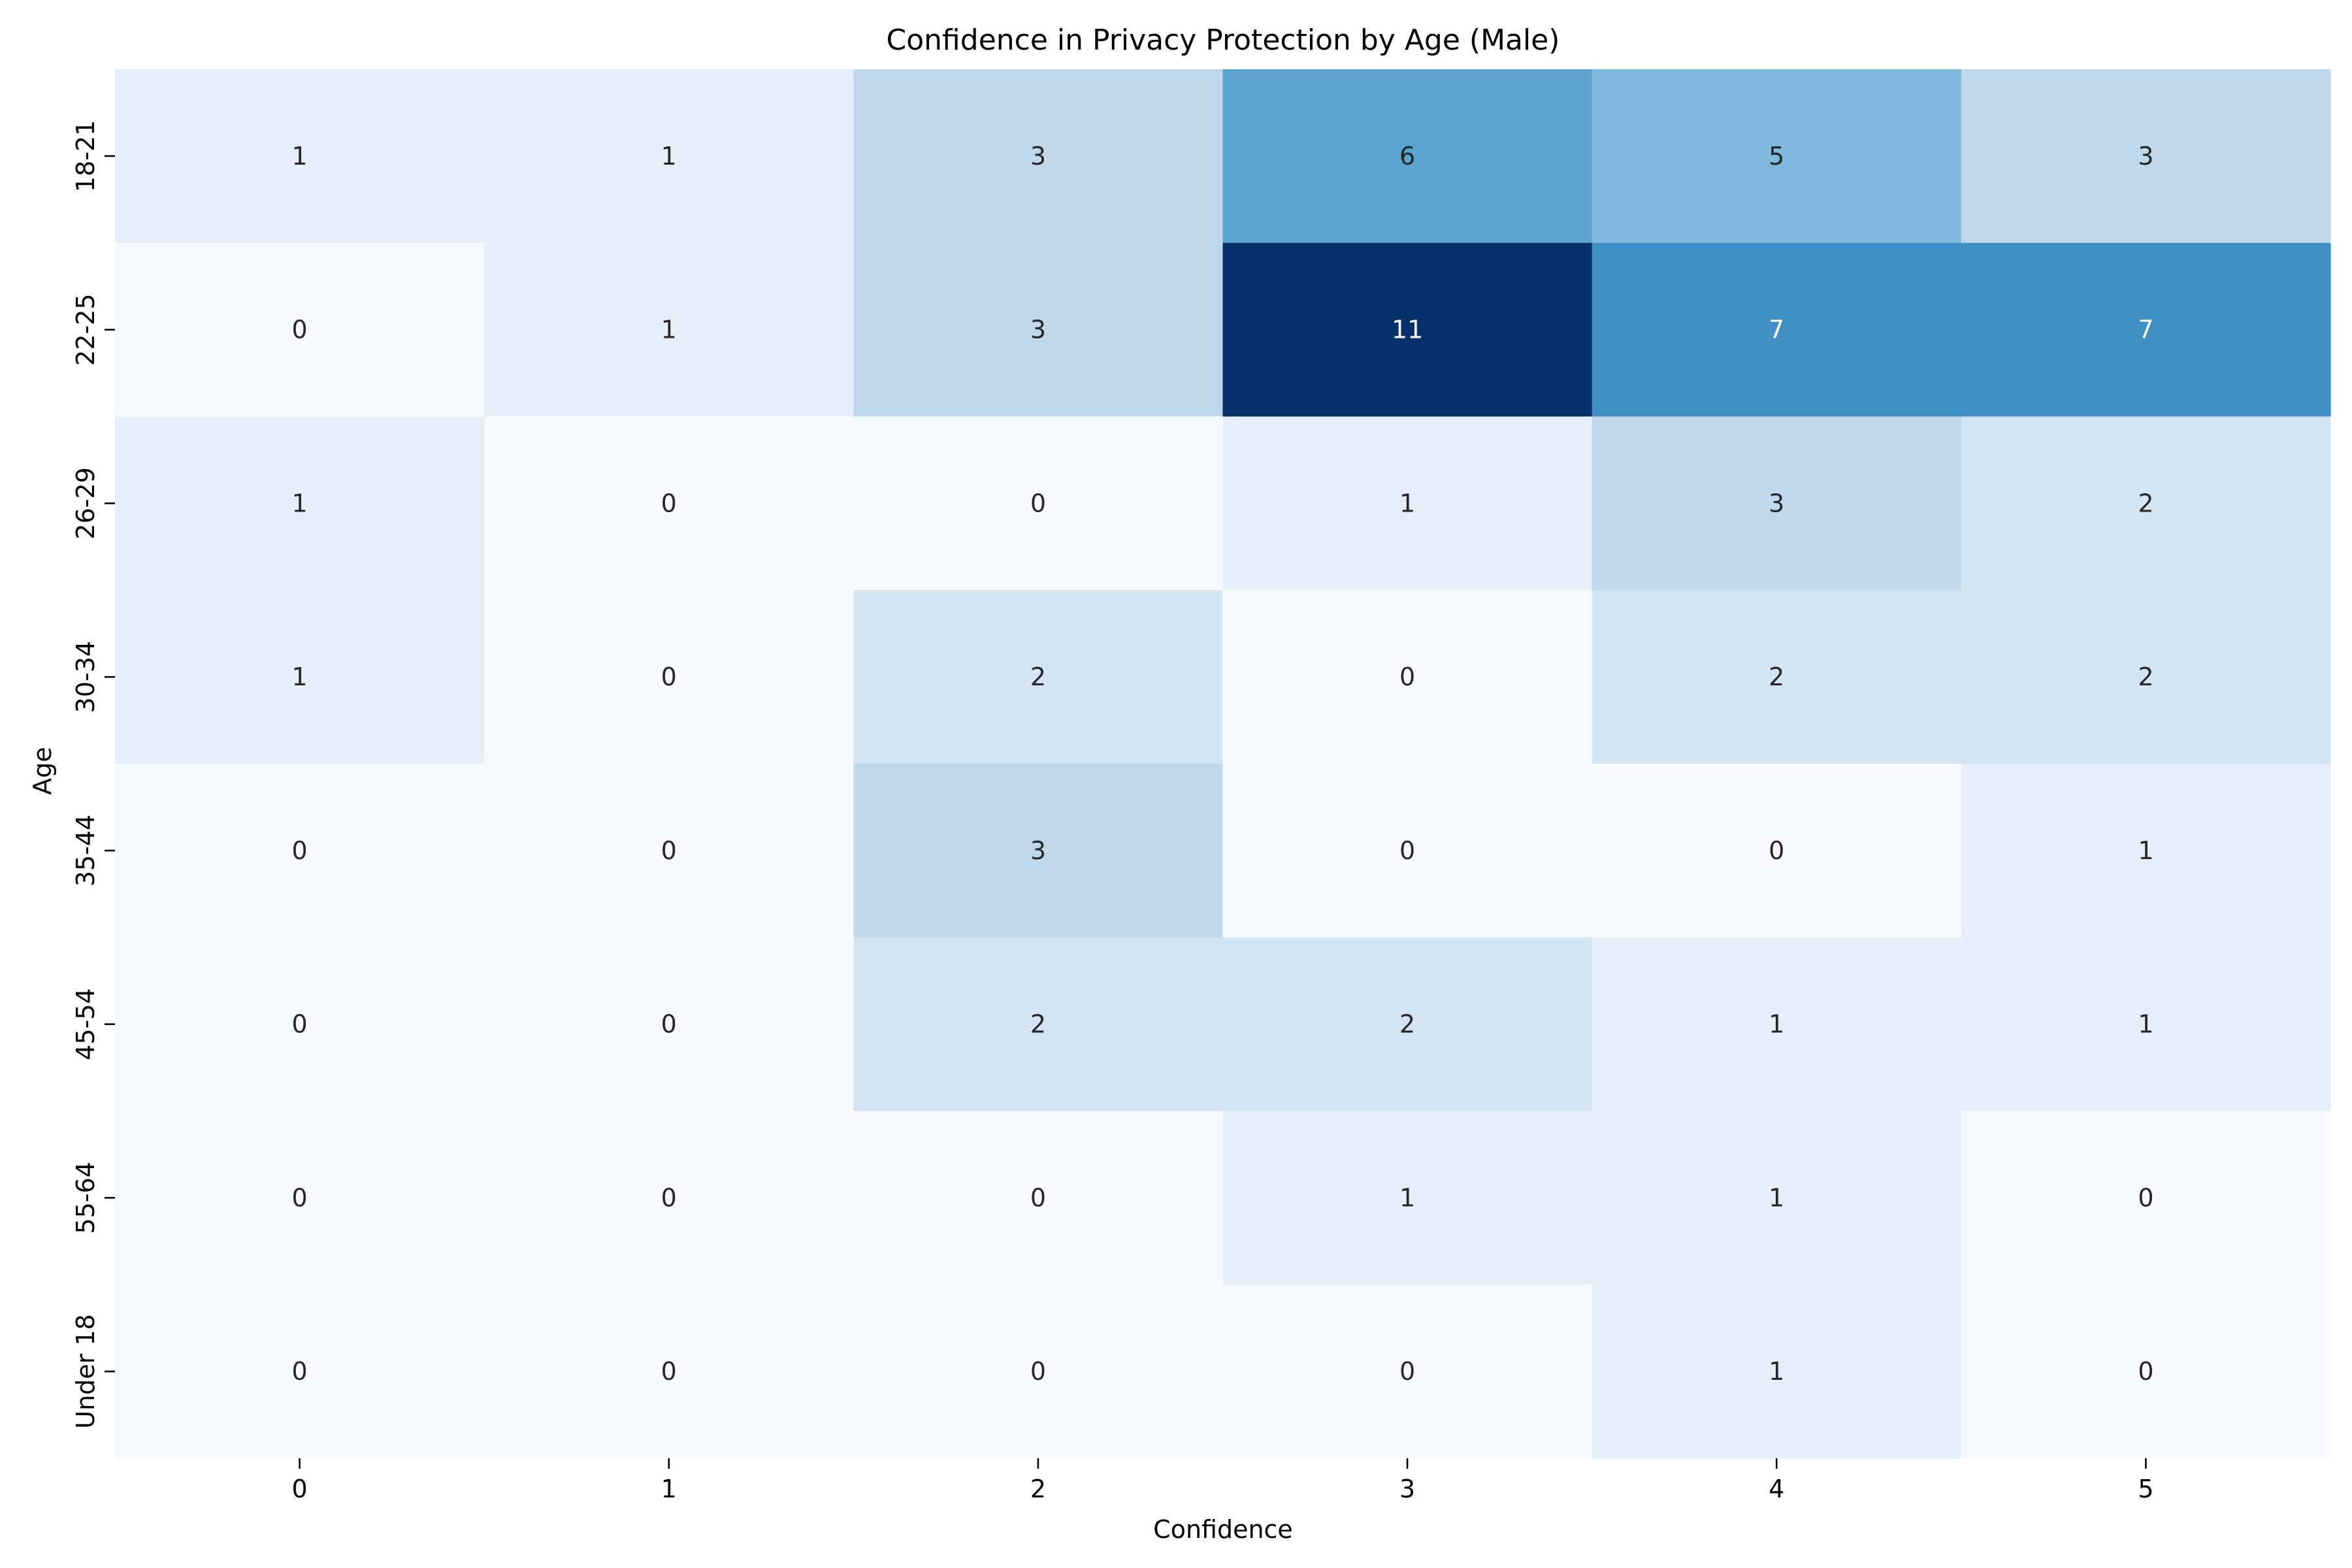  I want to click on x-tick-label: 2, so click(1038, 1489).